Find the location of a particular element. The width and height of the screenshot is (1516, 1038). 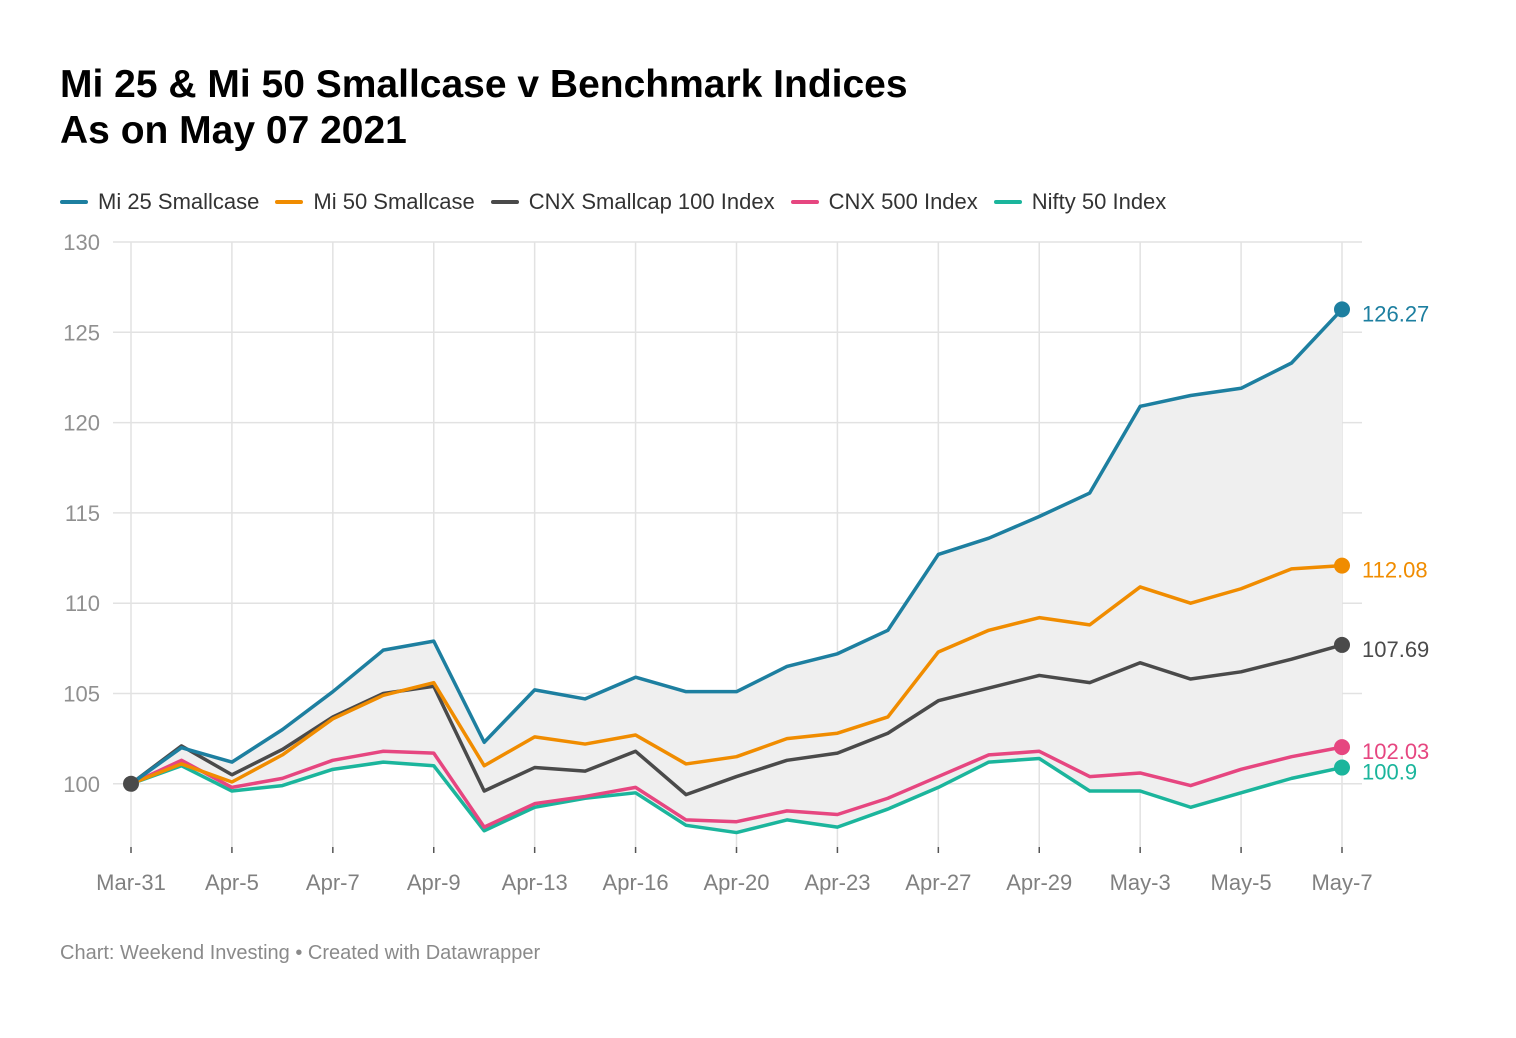

x-tick-label: Apr-23 is located at coordinates (837, 882).